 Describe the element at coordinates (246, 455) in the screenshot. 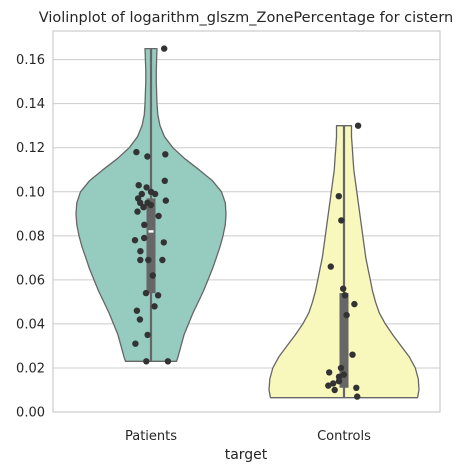

I see `x-axis-label: target` at that location.